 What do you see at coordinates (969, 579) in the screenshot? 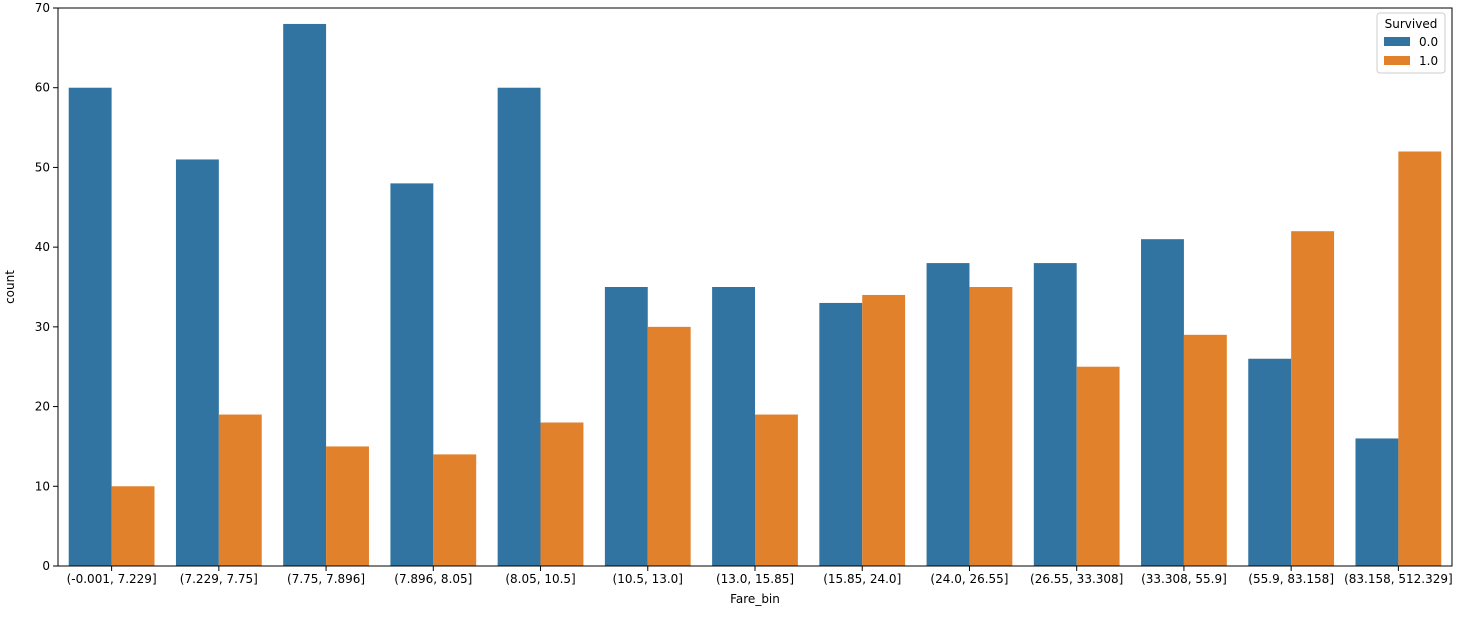
I see `x-tick-label: (24.0, 26.55]` at bounding box center [969, 579].